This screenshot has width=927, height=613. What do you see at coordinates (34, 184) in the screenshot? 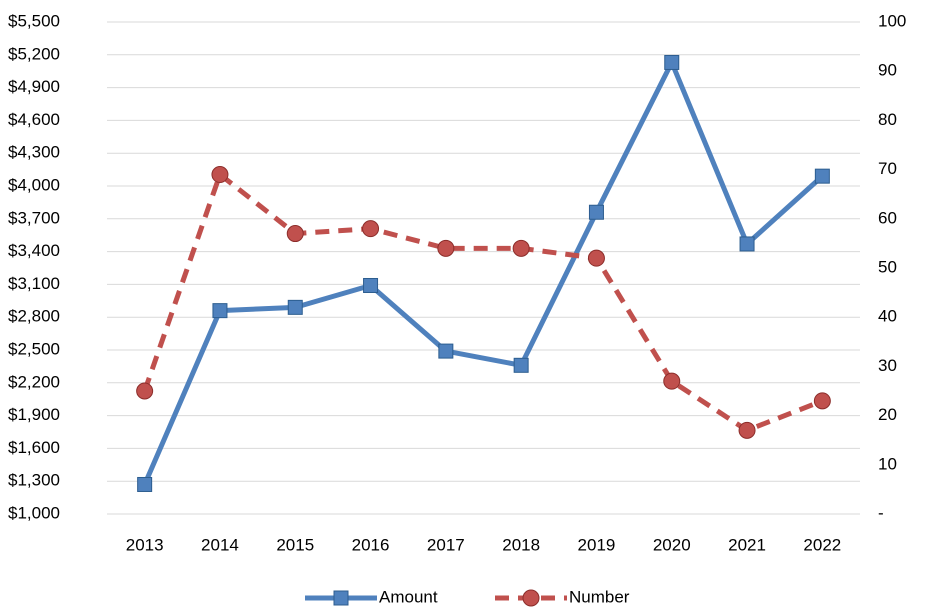
I see `y-tick-label: $4,000` at bounding box center [34, 184].